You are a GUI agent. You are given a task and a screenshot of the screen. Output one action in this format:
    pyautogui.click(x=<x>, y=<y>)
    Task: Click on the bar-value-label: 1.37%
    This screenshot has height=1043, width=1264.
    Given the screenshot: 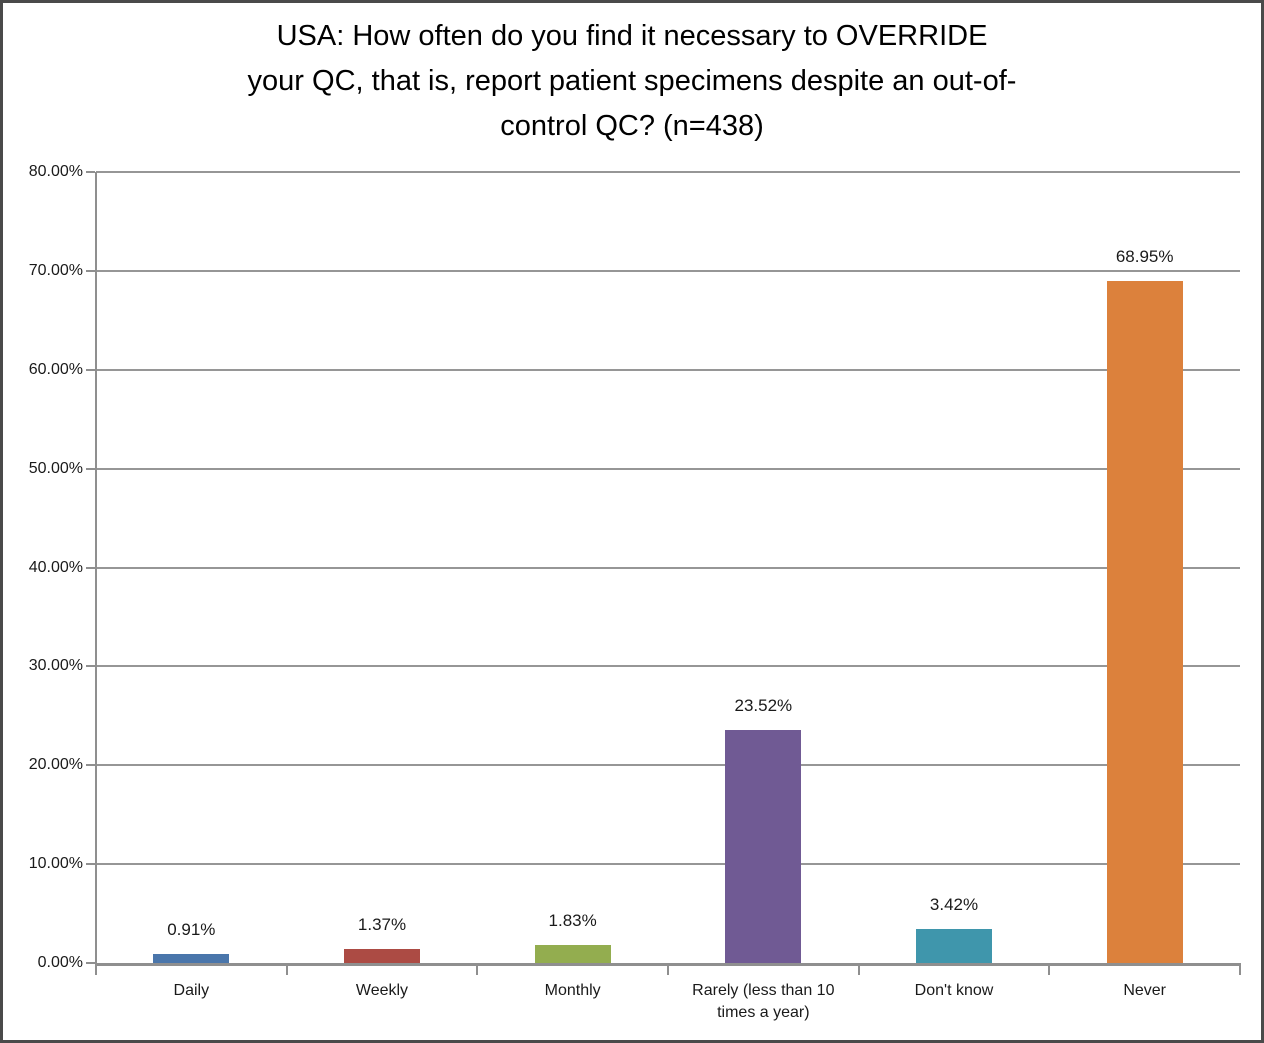 What is the action you would take?
    pyautogui.click(x=382, y=925)
    